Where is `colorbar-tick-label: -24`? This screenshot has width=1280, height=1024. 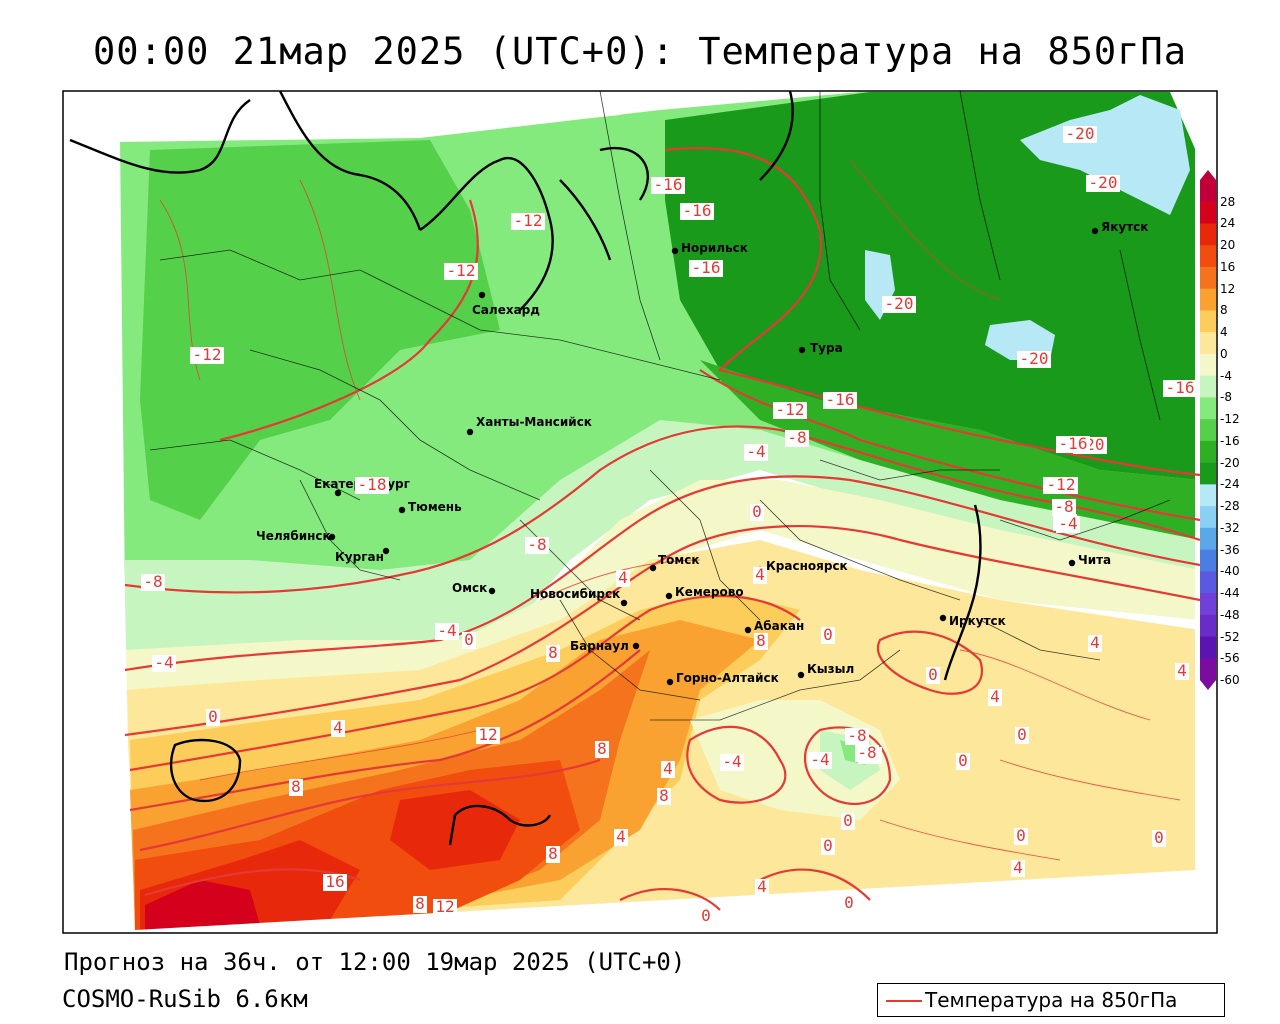
colorbar-tick-label: -24 is located at coordinates (1230, 484).